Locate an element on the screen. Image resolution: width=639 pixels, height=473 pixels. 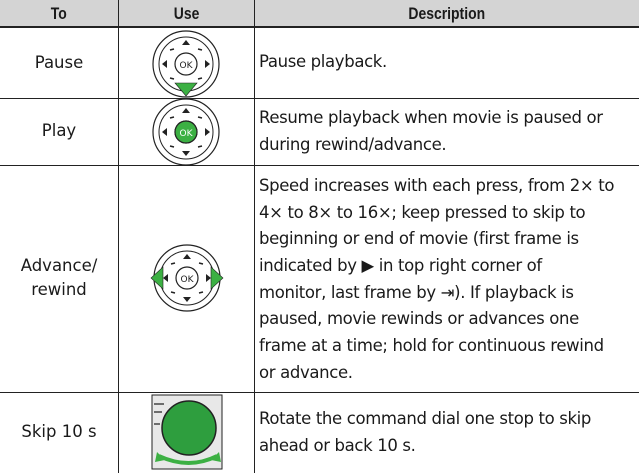
text-line: Pause is located at coordinates (59, 62).